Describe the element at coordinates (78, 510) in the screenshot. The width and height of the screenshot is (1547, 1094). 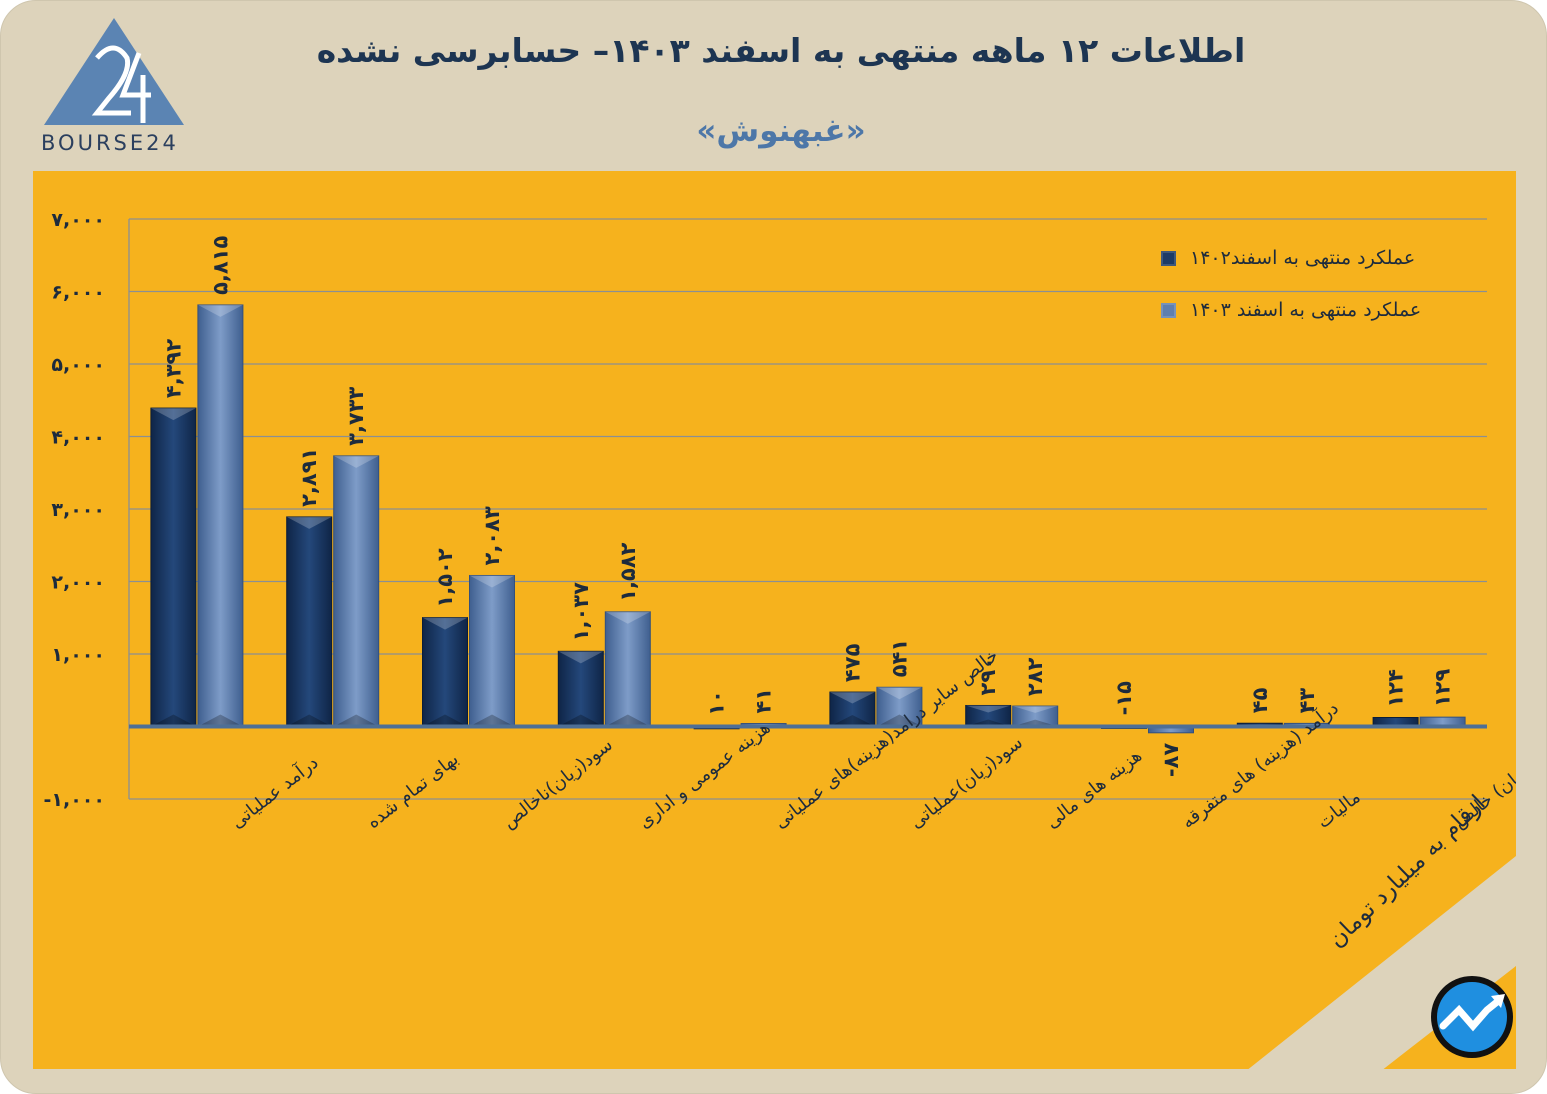
I see `y-tick-label: ۳,۰۰۰` at that location.